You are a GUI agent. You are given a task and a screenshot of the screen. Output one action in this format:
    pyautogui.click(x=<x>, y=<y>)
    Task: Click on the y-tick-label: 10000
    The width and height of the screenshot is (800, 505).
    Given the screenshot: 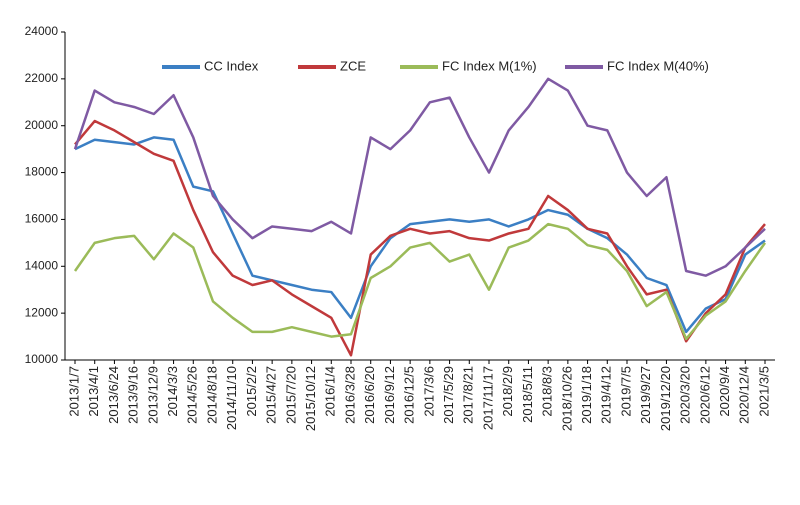 What is the action you would take?
    pyautogui.click(x=42, y=359)
    